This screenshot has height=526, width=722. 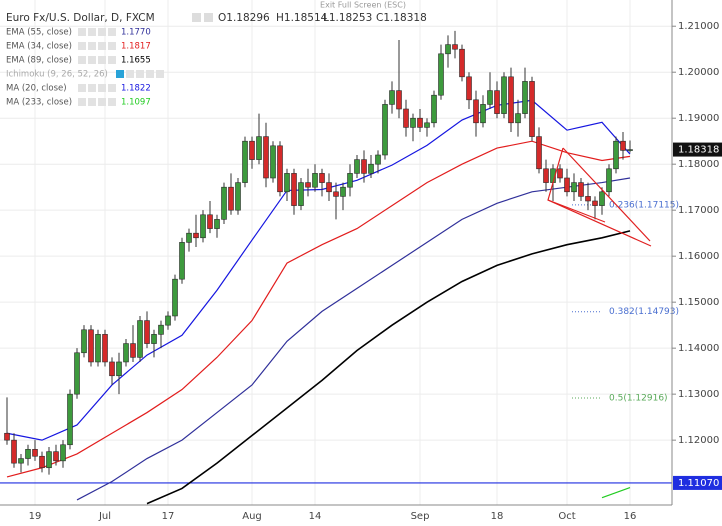 What do you see at coordinates (80, 18) in the screenshot?
I see `chart-title: Euro Fx/U.S. Dollar, D, FXCM` at bounding box center [80, 18].